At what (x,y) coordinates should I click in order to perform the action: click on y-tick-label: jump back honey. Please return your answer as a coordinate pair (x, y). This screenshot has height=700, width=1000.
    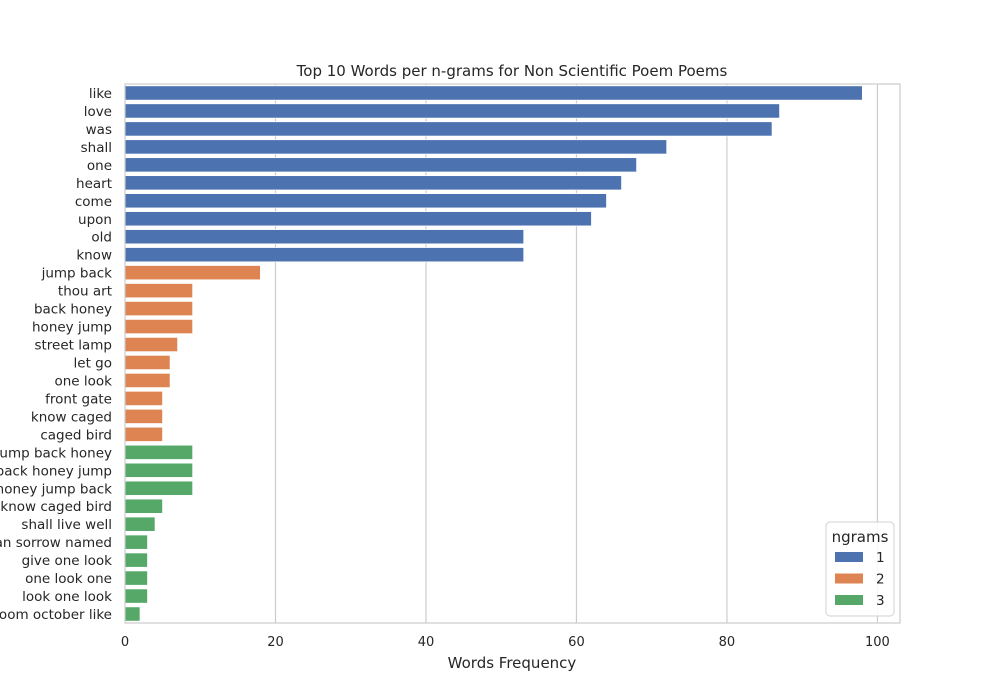
    Looking at the image, I should click on (56, 453).